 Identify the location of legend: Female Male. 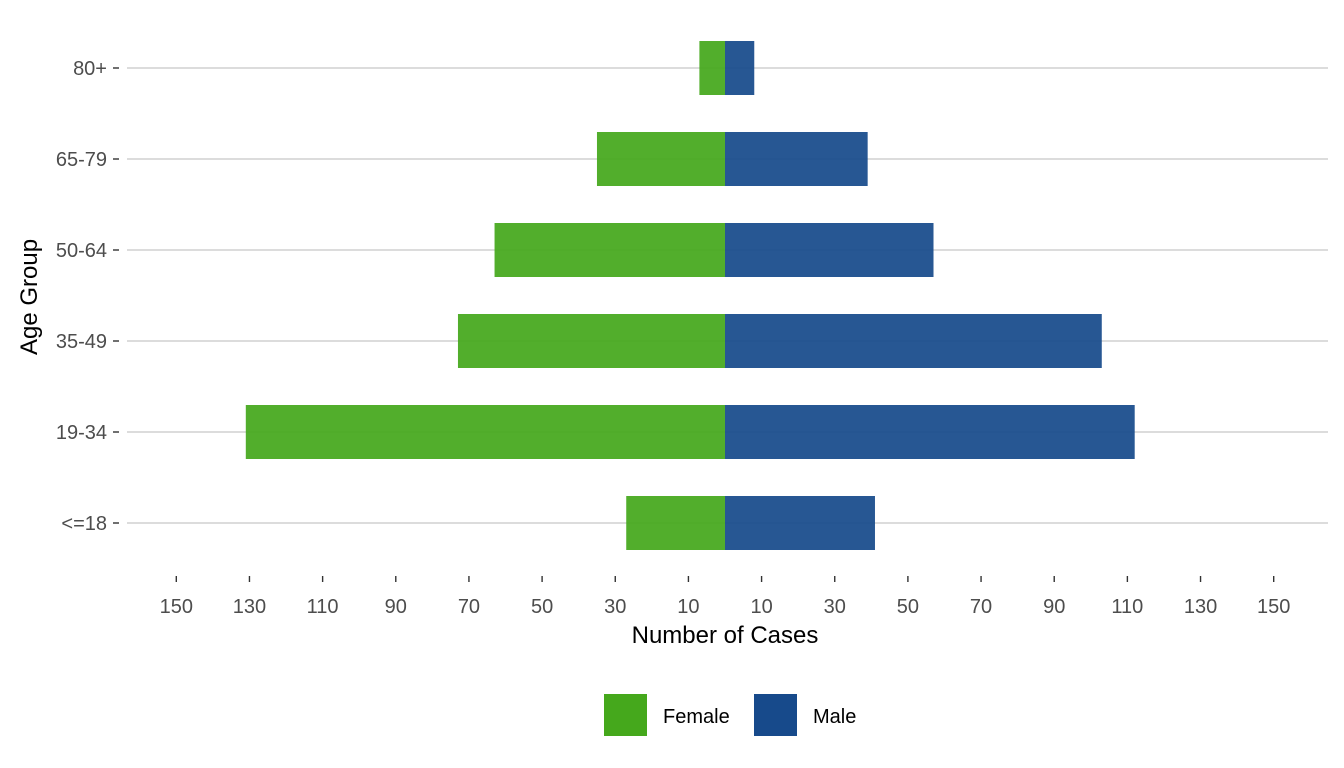
(730, 715).